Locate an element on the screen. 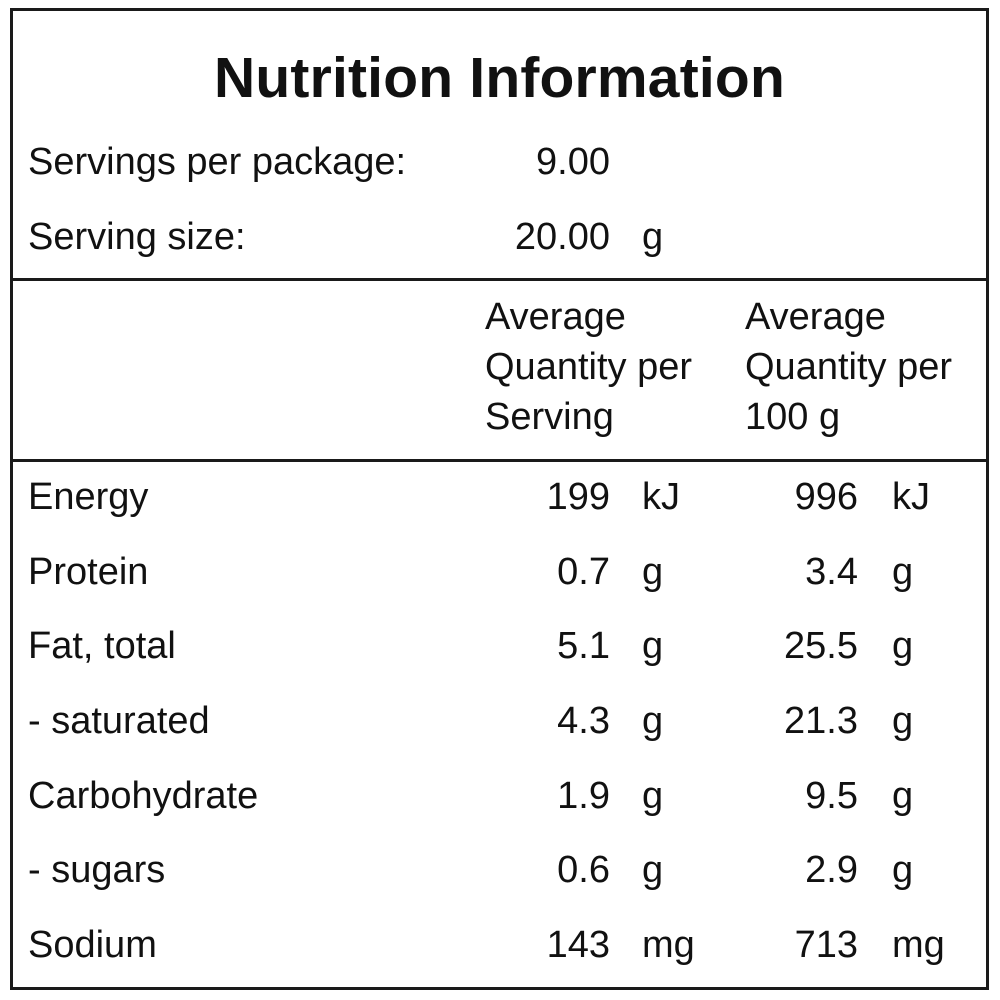 The height and width of the screenshot is (1000, 1000). col-header-100g-line3: 100 g is located at coordinates (793, 417).